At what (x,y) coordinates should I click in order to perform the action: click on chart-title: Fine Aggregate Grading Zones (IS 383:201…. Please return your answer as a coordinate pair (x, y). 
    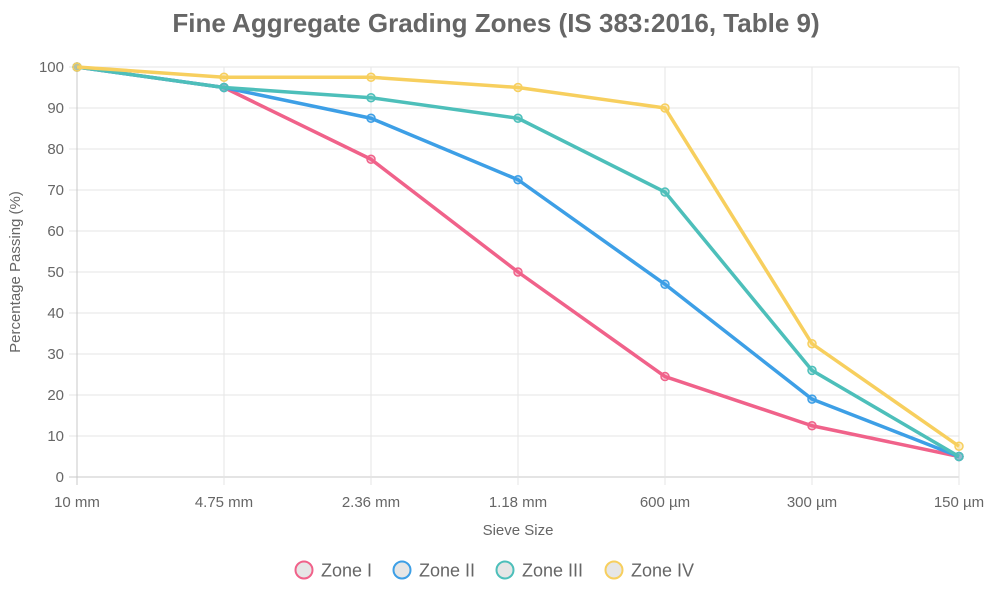
    Looking at the image, I should click on (495, 23).